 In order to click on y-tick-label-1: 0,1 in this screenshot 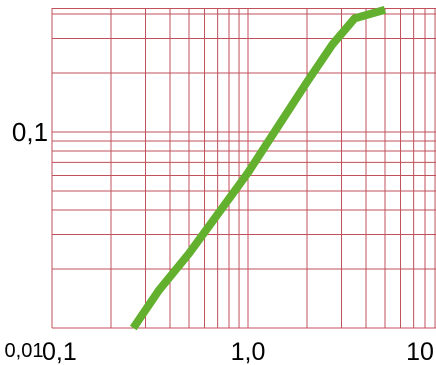, I will do `click(30, 132)`.